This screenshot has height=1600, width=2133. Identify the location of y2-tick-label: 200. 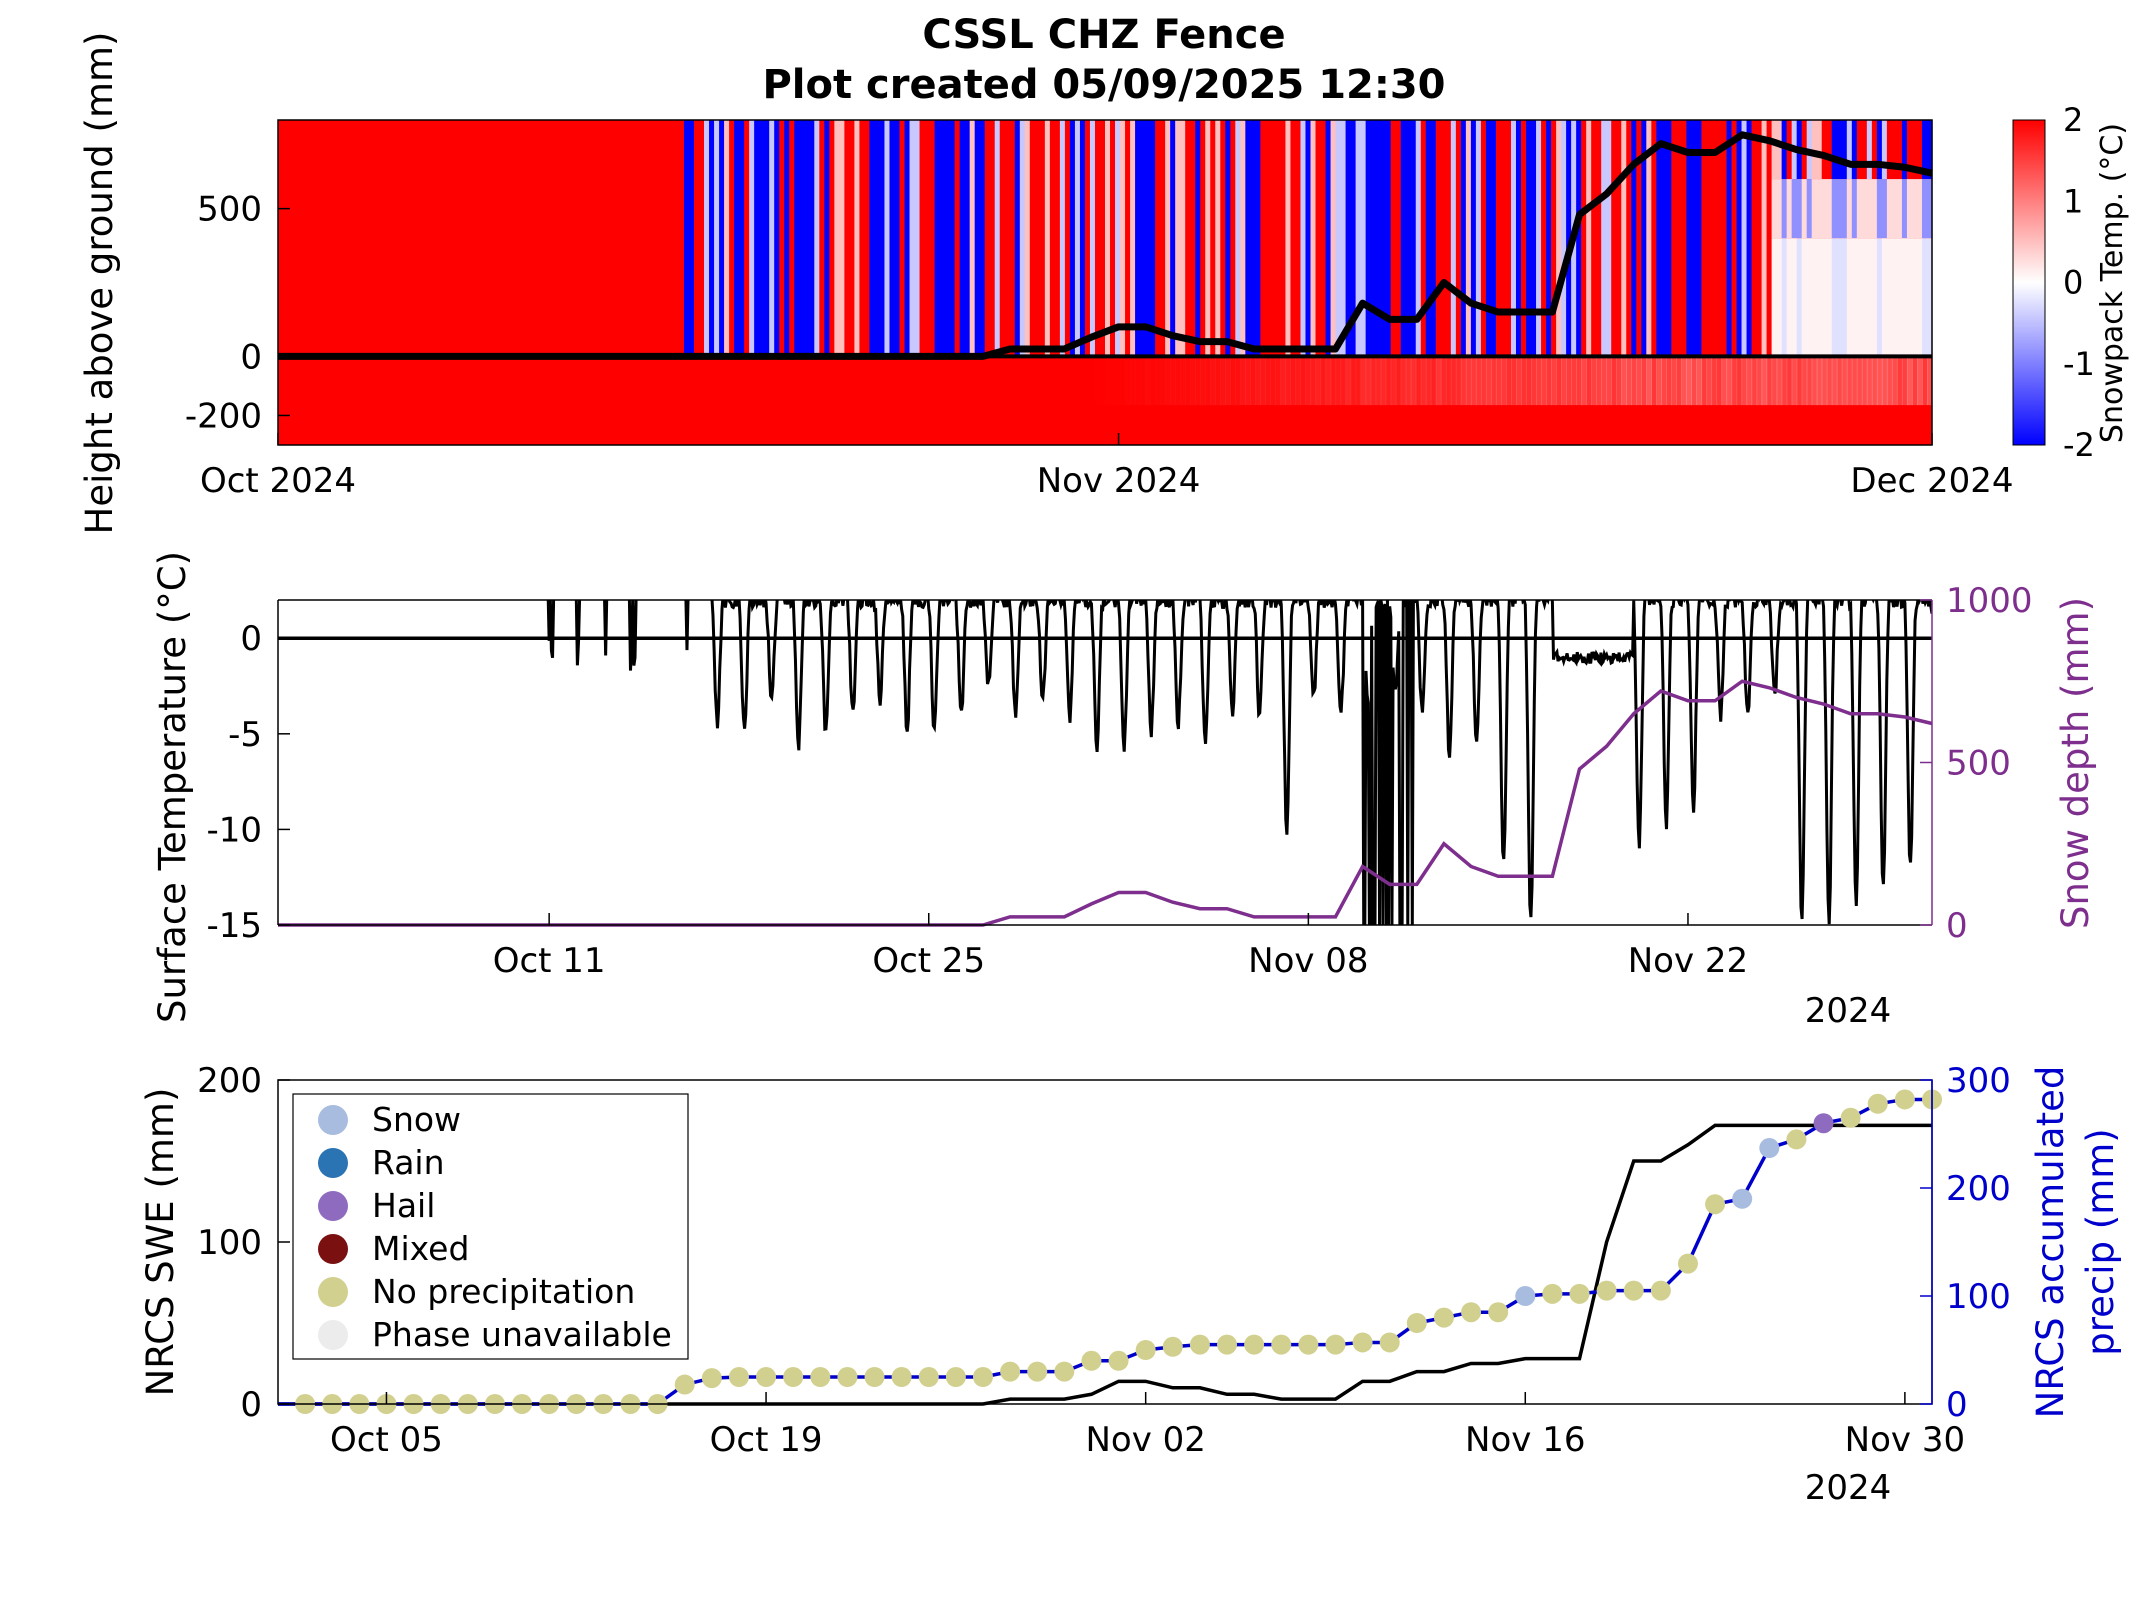
(1978, 1189).